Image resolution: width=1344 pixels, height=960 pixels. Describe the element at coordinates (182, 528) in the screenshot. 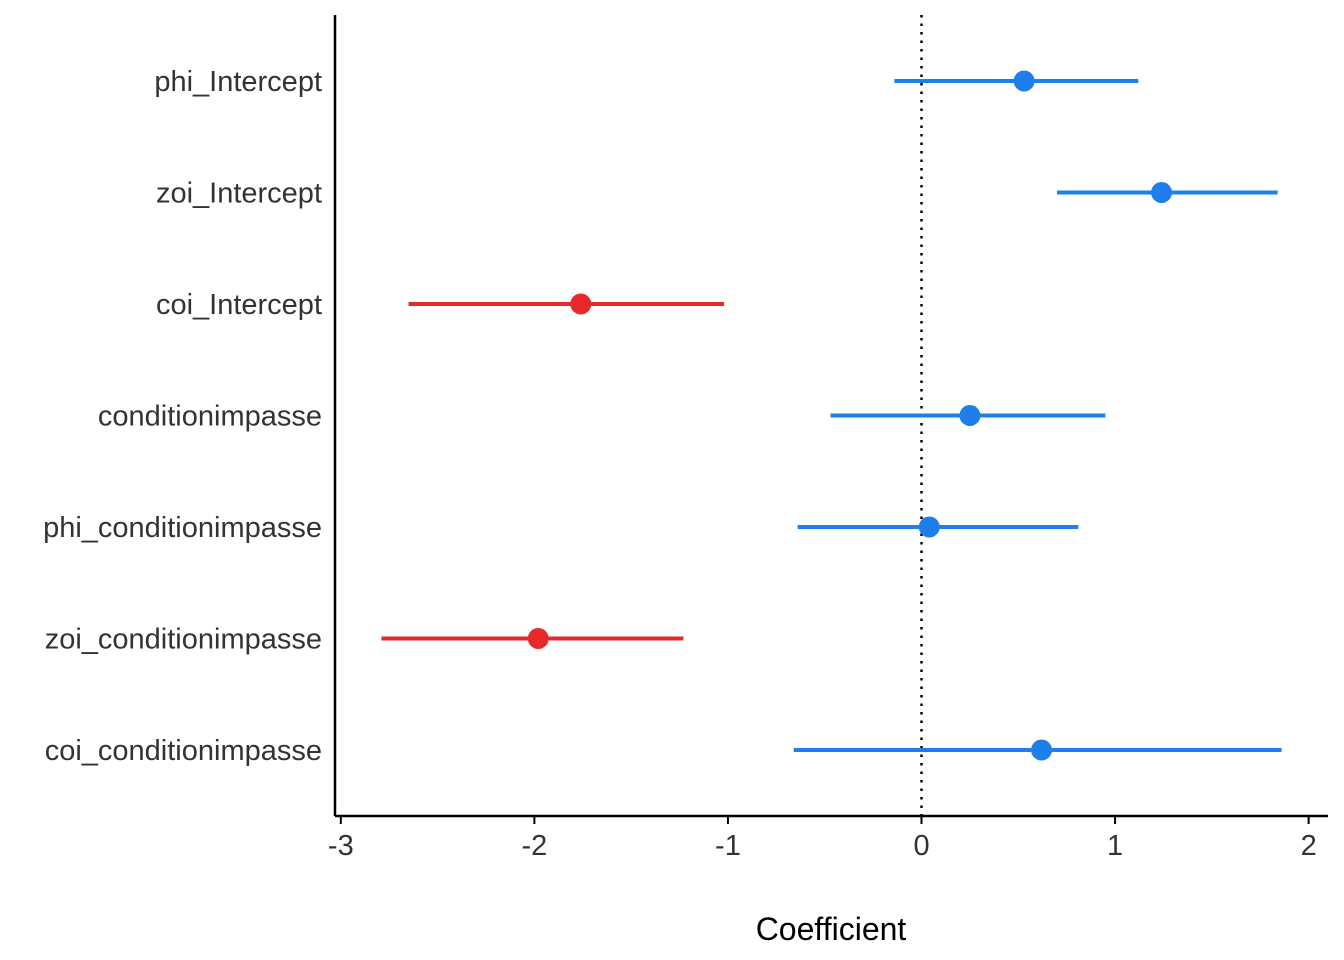

I see `y-tick-label: phi_conditionimpasse` at that location.